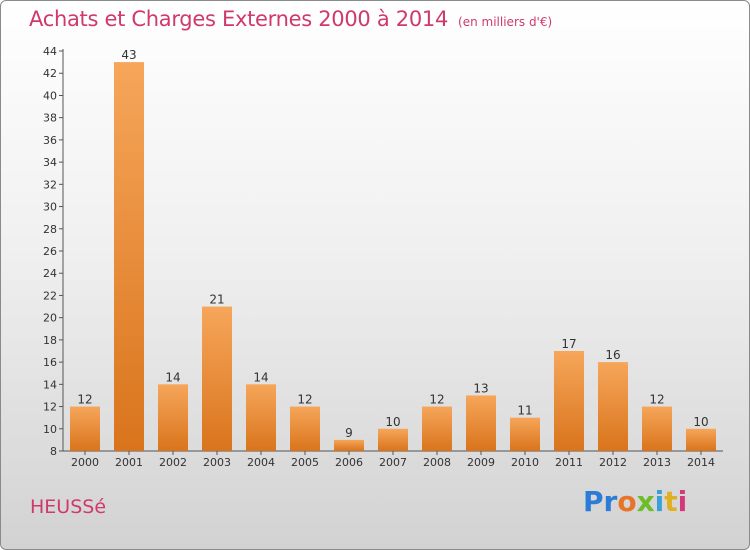  Describe the element at coordinates (481, 462) in the screenshot. I see `x-tick-label: 2009` at that location.